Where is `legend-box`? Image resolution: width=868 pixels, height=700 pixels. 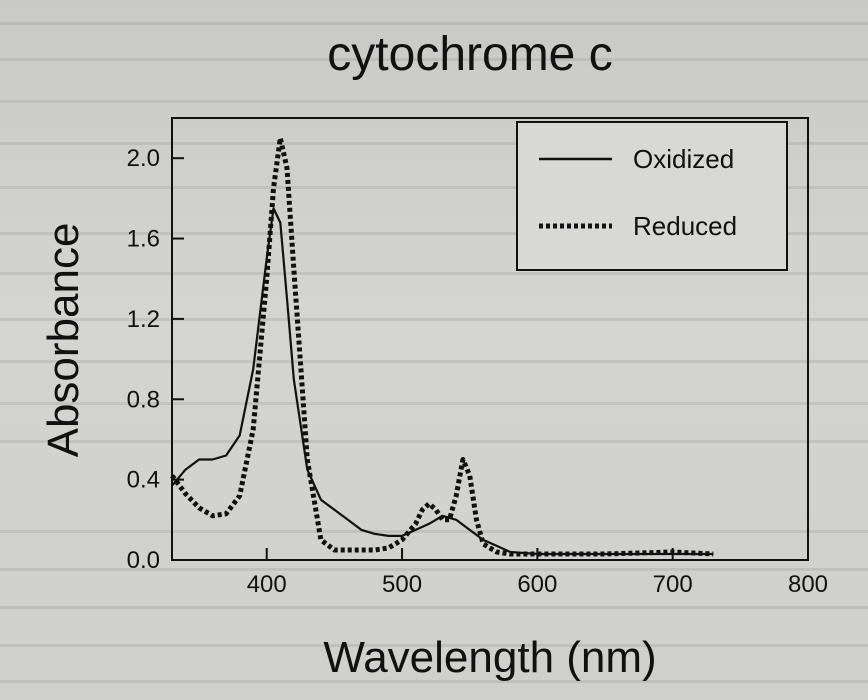
legend-box is located at coordinates (652, 196).